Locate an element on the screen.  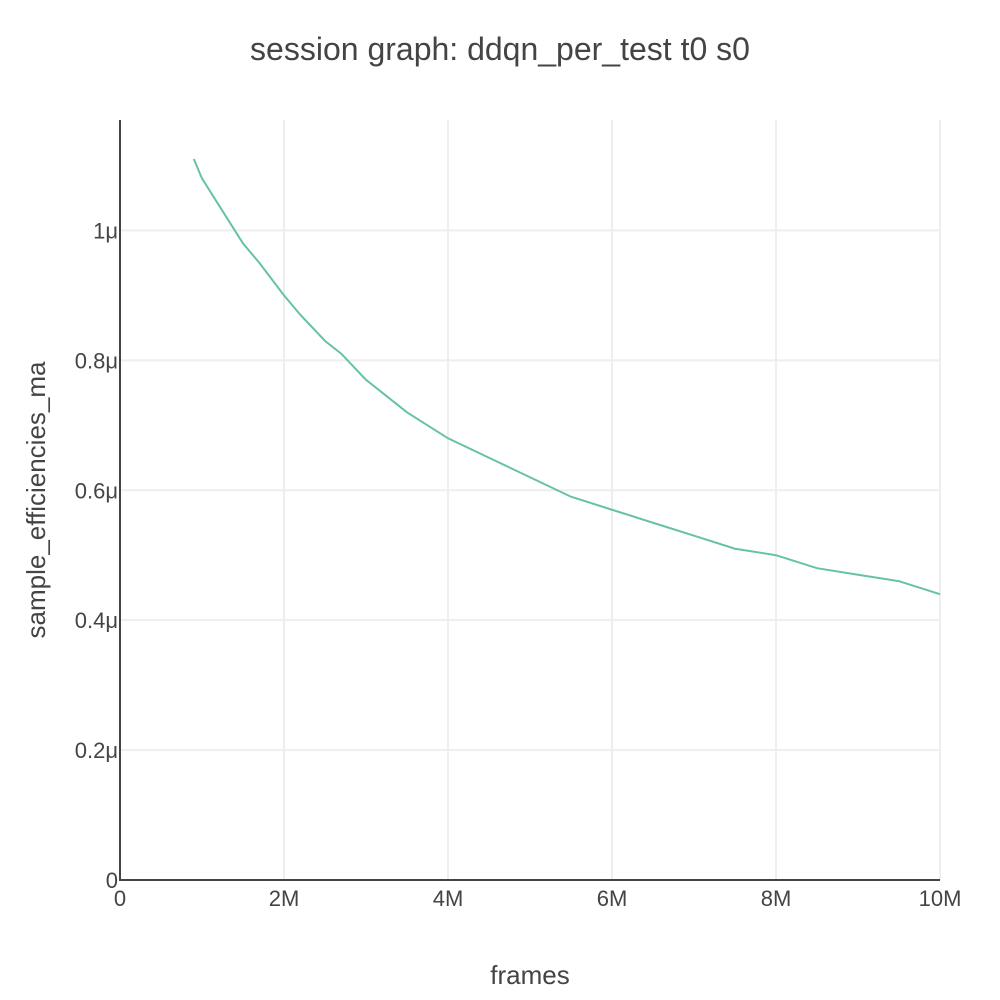
x-tick-label: 4M is located at coordinates (448, 898).